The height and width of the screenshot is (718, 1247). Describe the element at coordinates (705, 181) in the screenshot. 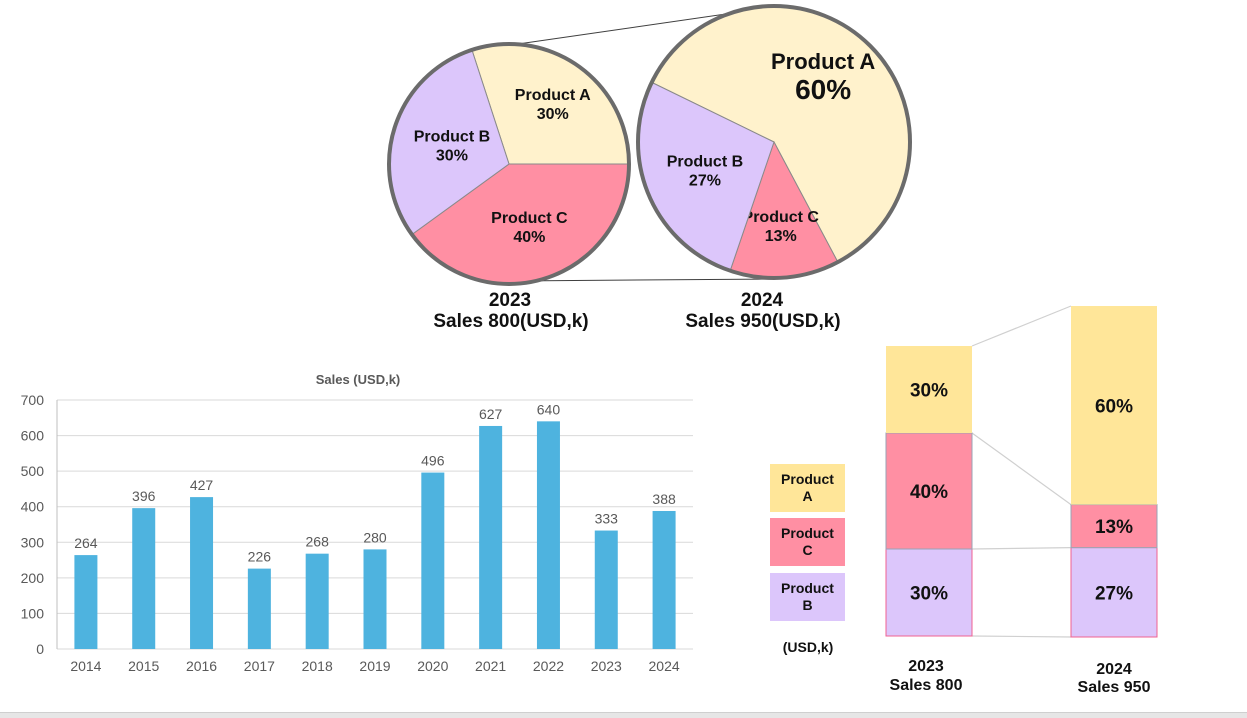

I see `pie-2024-value-product-b: 27%` at that location.